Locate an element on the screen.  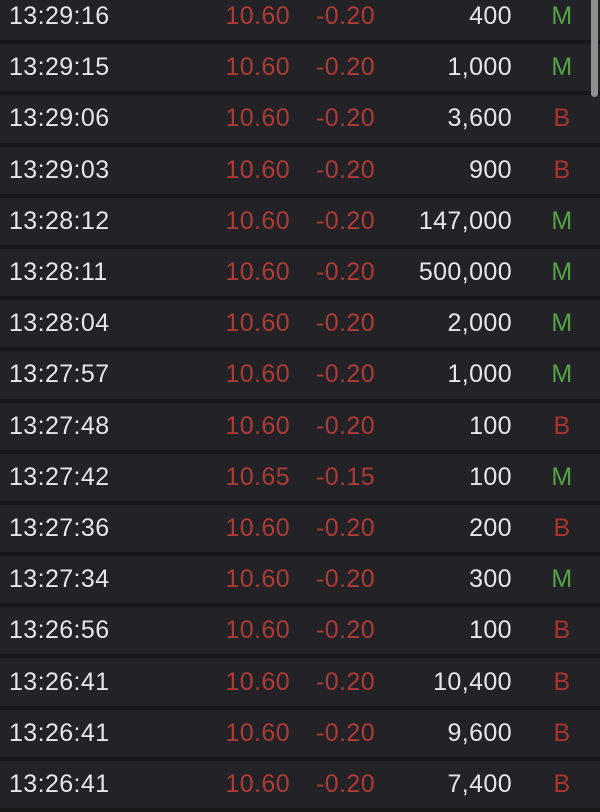
trade-time: 13:28:11 is located at coordinates (58, 272).